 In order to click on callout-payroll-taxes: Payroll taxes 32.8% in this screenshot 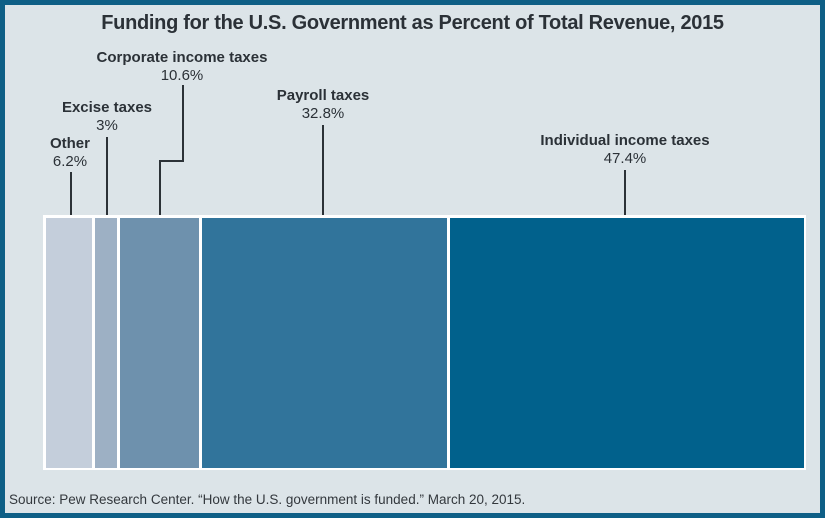, I will do `click(323, 105)`.